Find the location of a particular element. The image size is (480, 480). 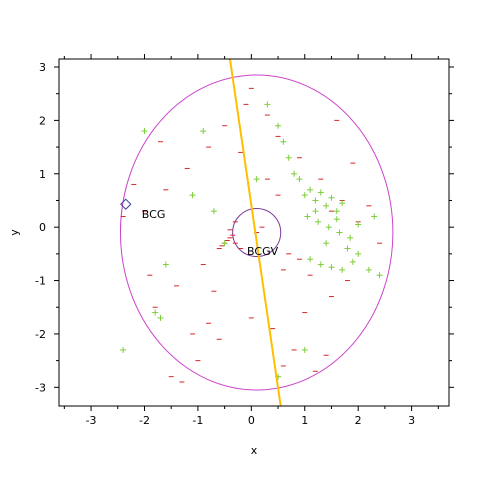

y-tick-label: 2 is located at coordinates (42, 120).